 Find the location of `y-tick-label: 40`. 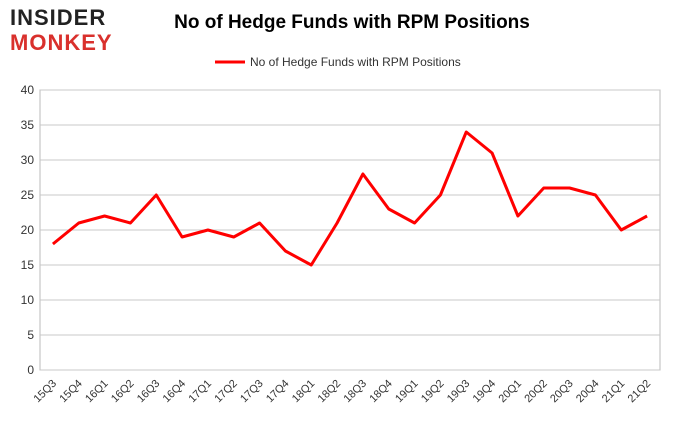

y-tick-label: 40 is located at coordinates (28, 90).